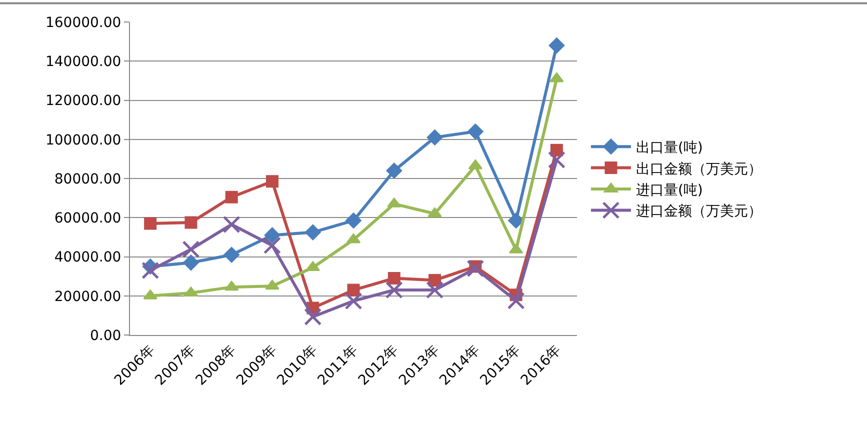 The width and height of the screenshot is (867, 425). I want to click on y-tick-label: 100000.00, so click(83, 140).